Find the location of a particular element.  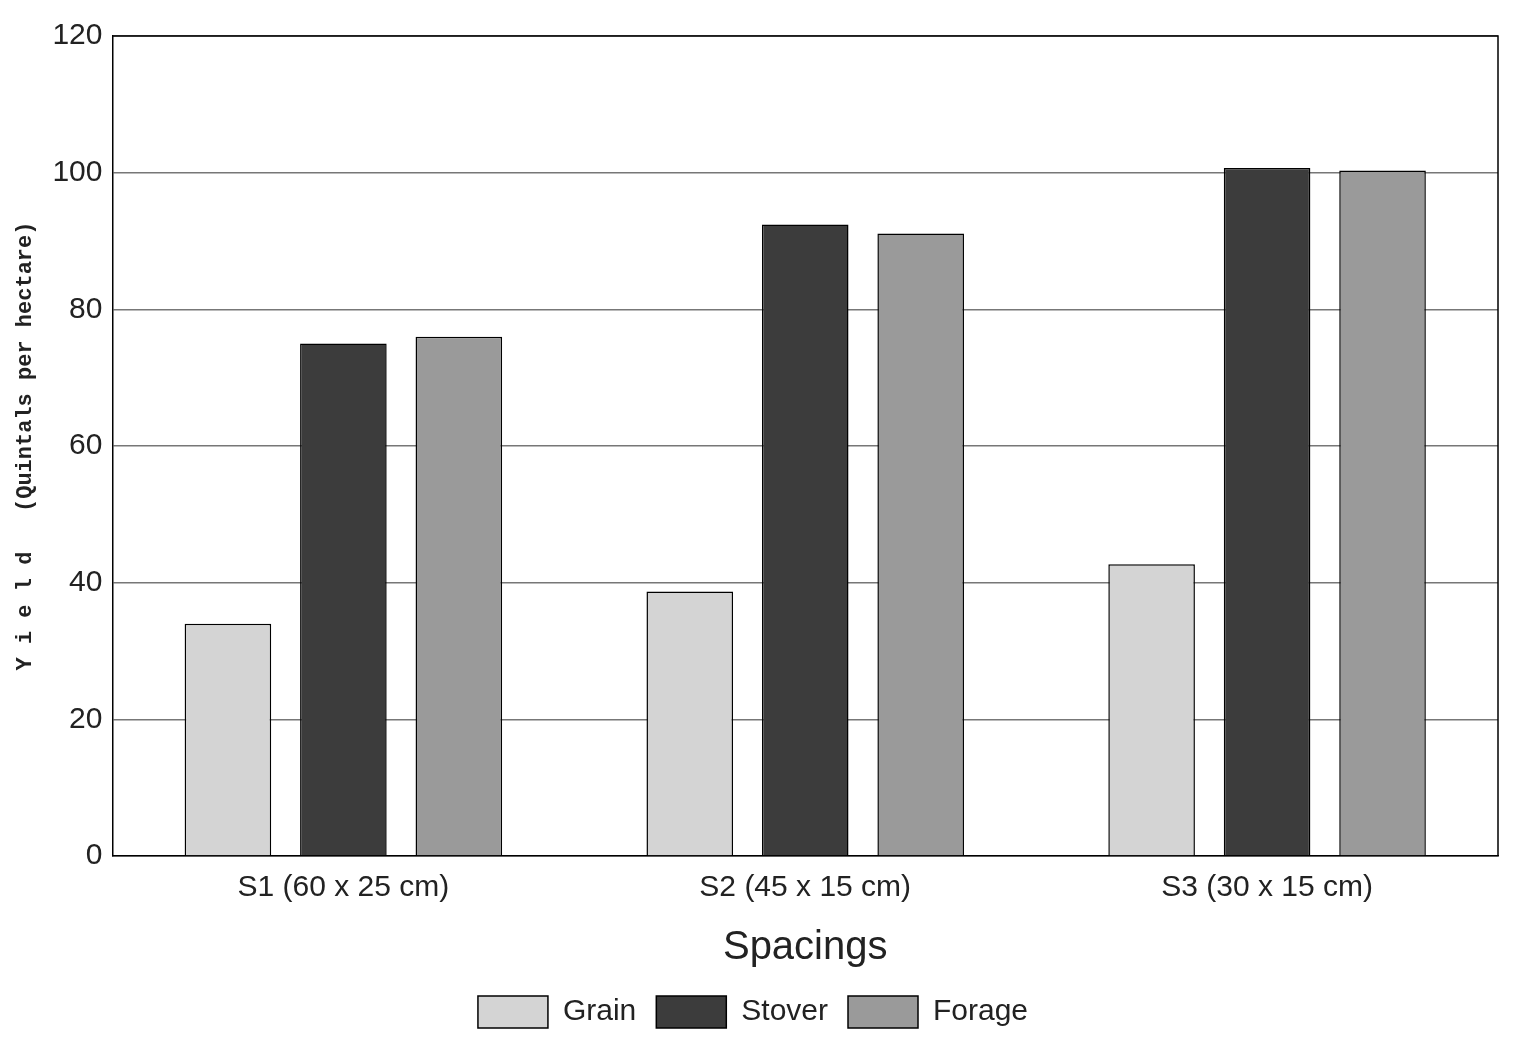

y-tick-label: 20 is located at coordinates (86, 717).